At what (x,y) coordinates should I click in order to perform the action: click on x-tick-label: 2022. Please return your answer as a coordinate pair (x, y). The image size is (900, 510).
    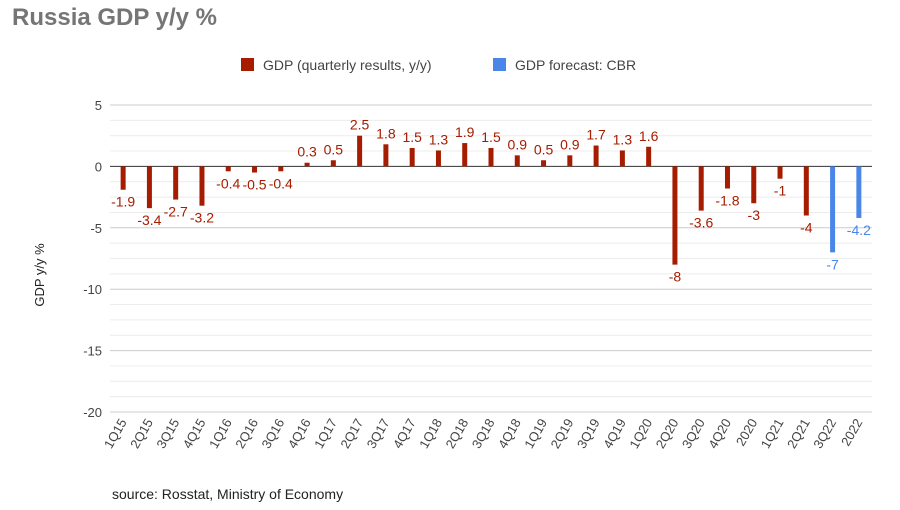
    Looking at the image, I should click on (851, 432).